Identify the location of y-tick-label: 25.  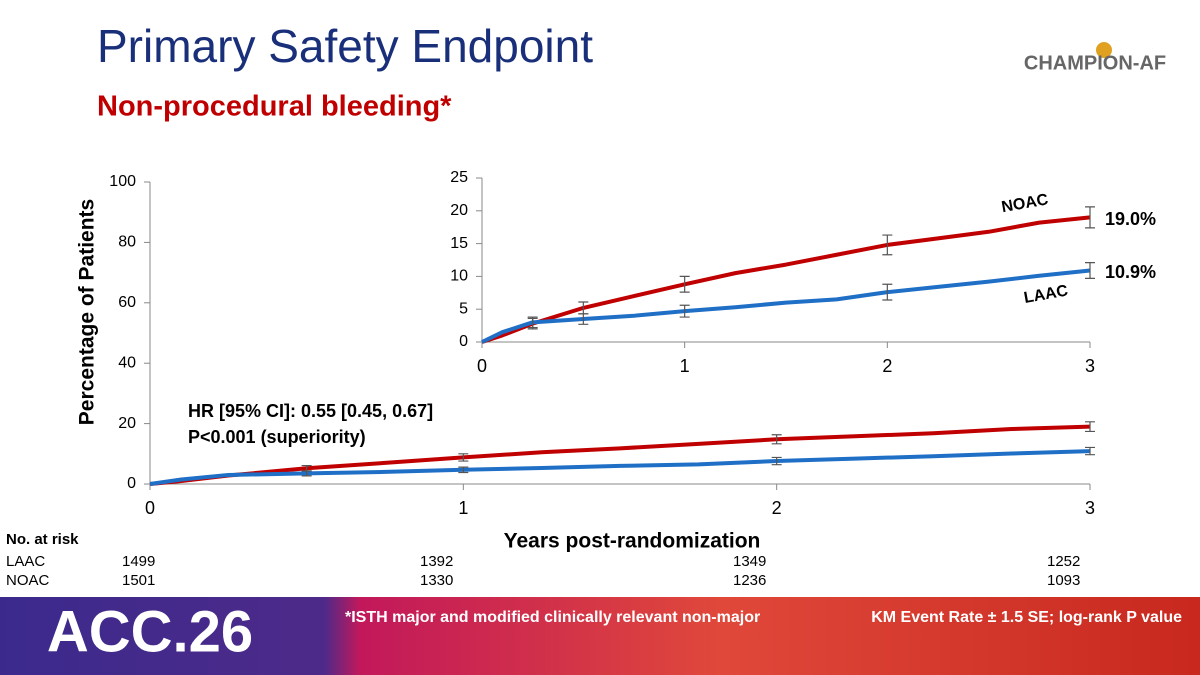
(459, 177).